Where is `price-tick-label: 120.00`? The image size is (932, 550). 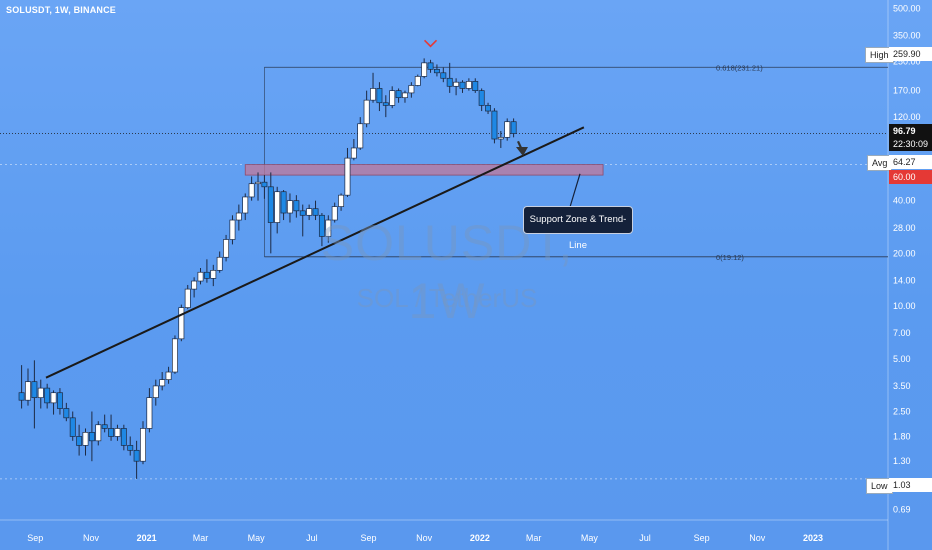
price-tick-label: 120.00 is located at coordinates (907, 117).